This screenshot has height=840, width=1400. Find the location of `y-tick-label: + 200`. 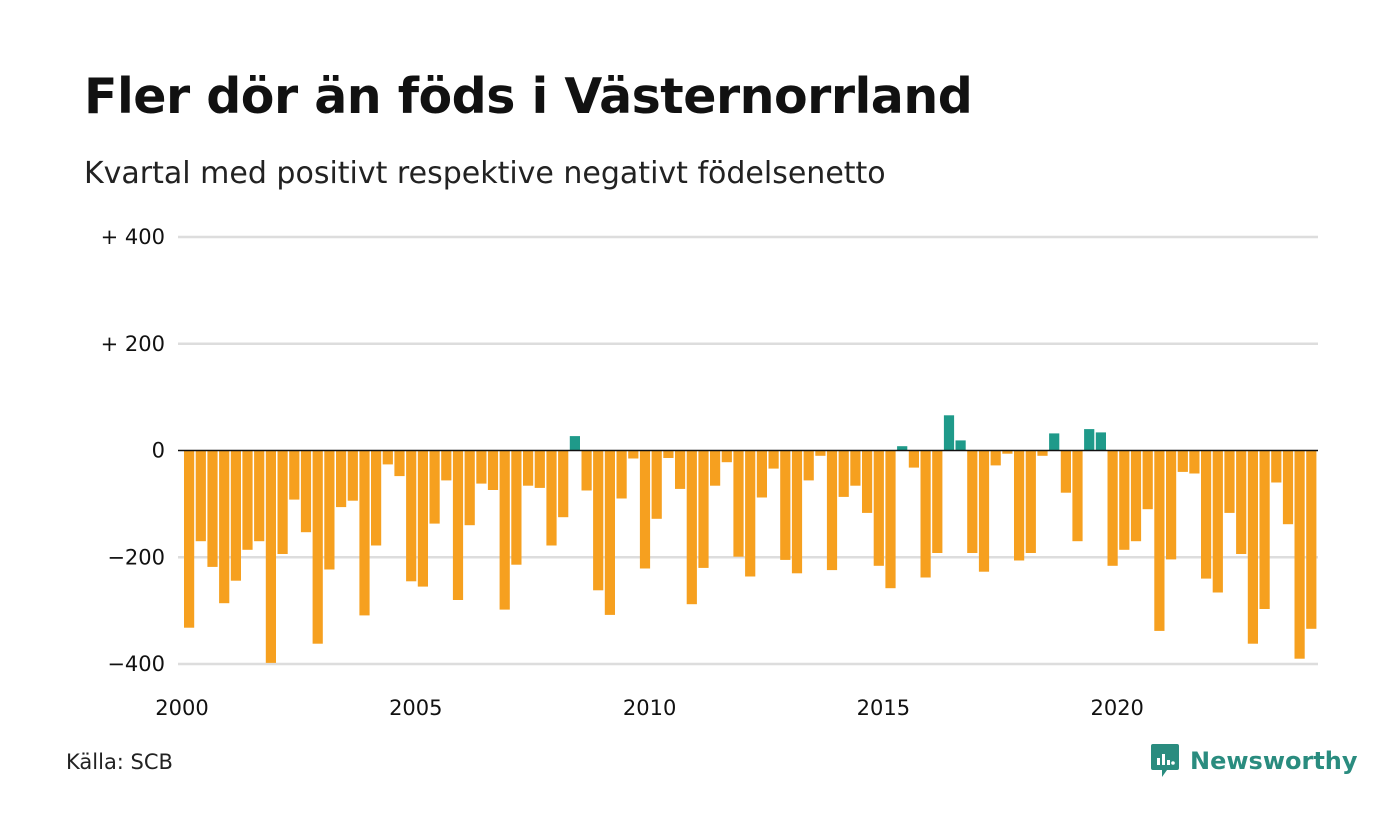

y-tick-label: + 200 is located at coordinates (133, 344).